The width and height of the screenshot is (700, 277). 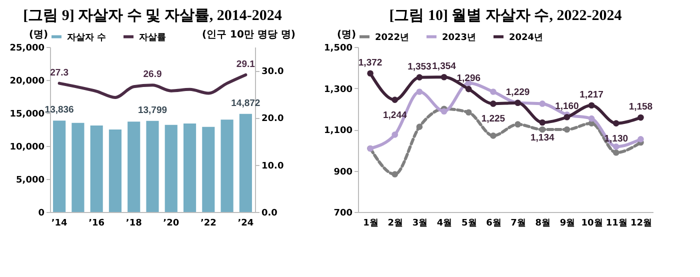 I want to click on data-label: 1,372, so click(x=370, y=62).